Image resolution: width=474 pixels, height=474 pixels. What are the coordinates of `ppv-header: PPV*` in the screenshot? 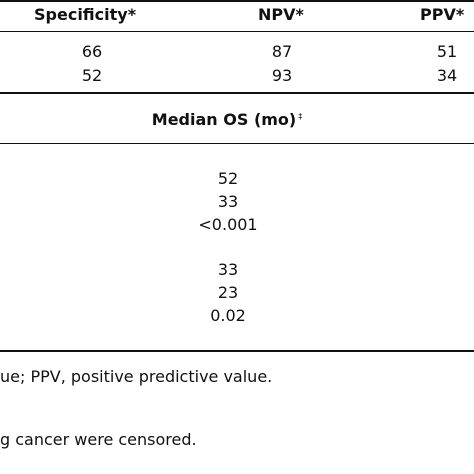 It's located at (442, 14).